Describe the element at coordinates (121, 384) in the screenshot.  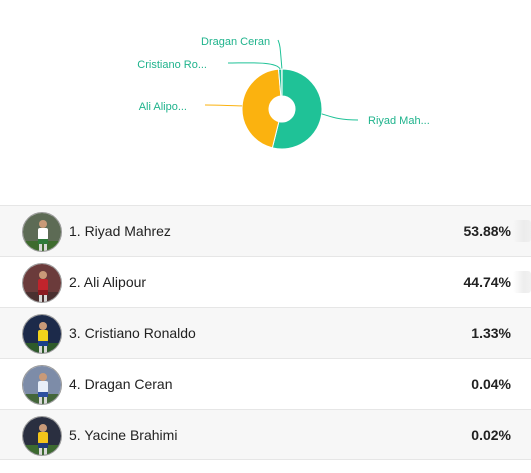
I see `player-name: 4. Dragan Ceran` at that location.